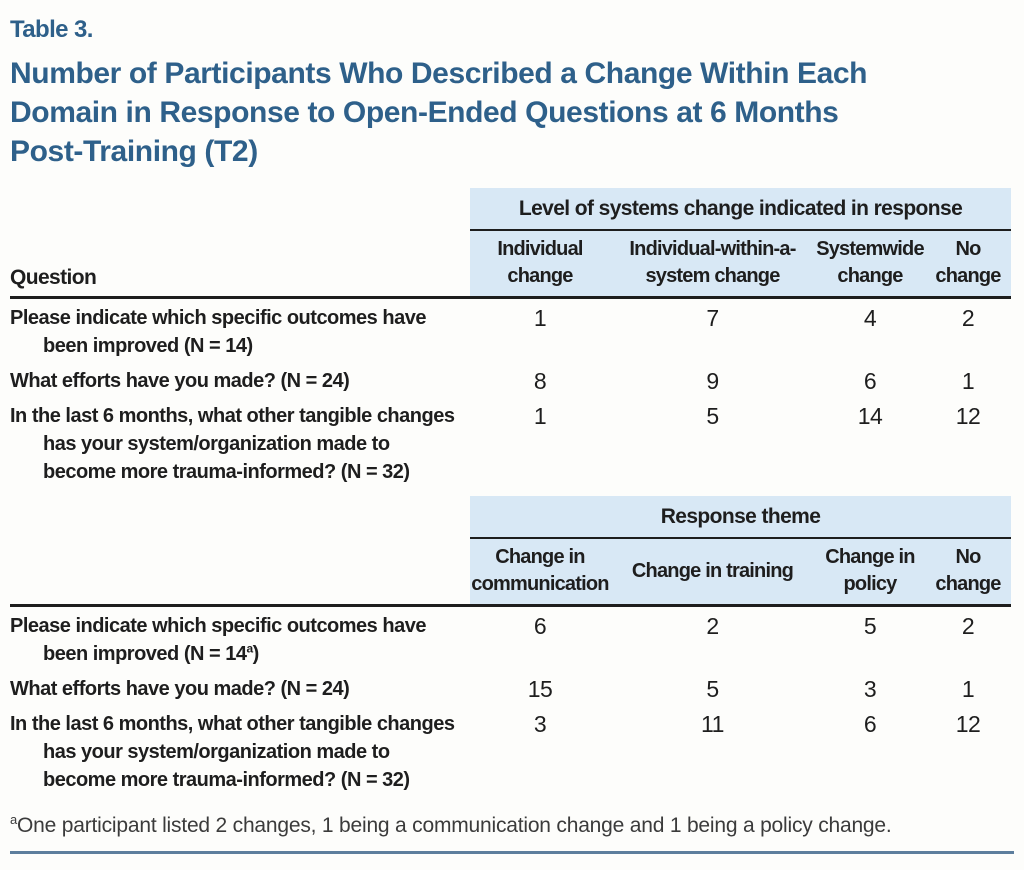 The image size is (1024, 870). Describe the element at coordinates (712, 572) in the screenshot. I see `column-header-change-in-training: Change in training` at that location.